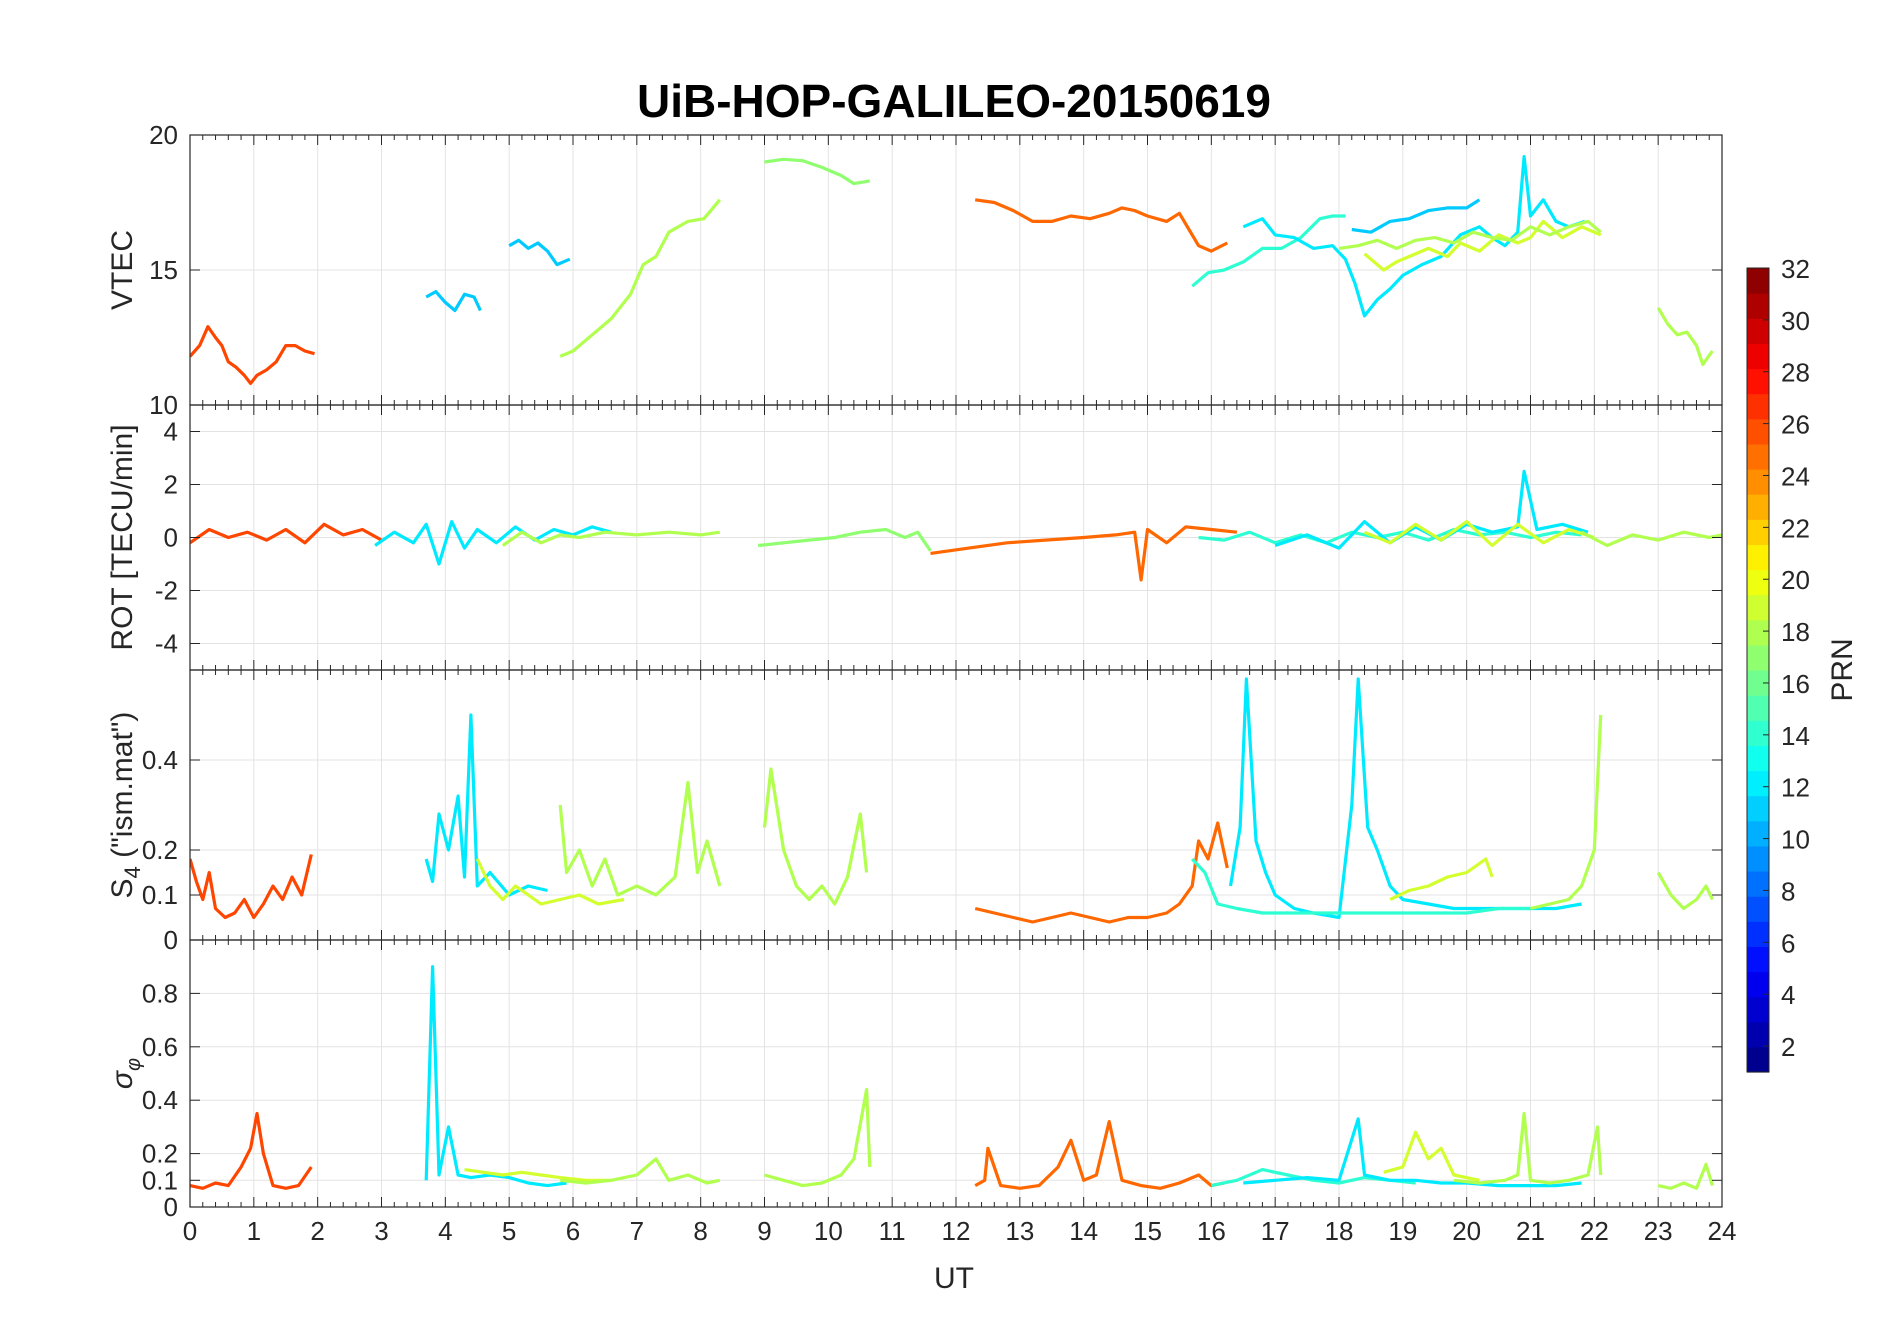  I want to click on colorbar-tick-label: 32, so click(1795, 269).